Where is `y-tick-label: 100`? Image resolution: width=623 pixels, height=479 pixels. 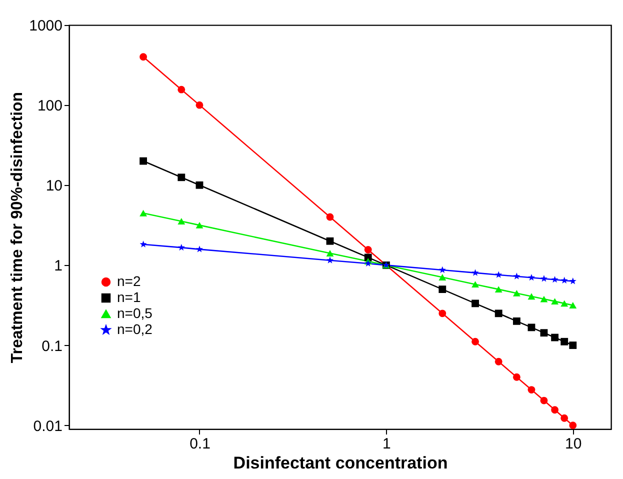
y-tick-label: 100 is located at coordinates (49, 106).